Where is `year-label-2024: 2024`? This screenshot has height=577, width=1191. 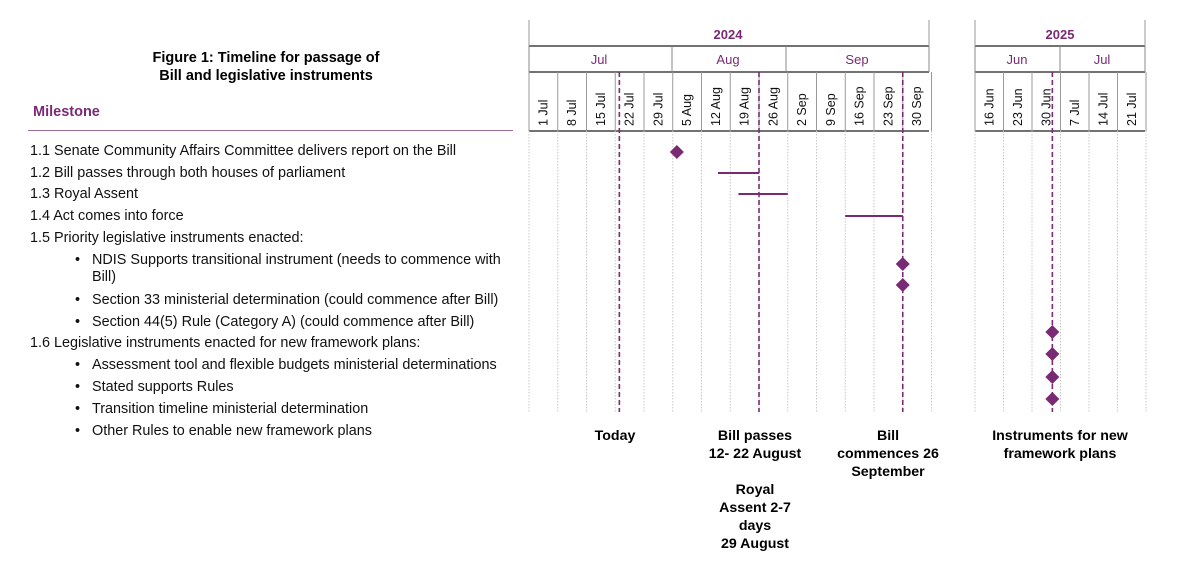
year-label-2024: 2024 is located at coordinates (729, 34).